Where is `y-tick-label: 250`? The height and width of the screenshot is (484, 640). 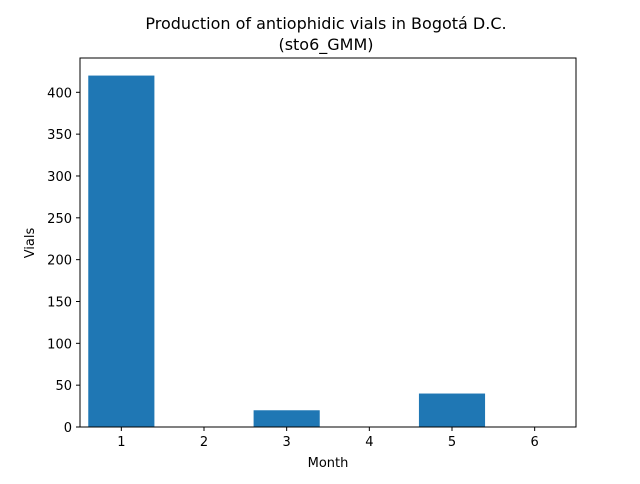
y-tick-label: 250 is located at coordinates (59, 219).